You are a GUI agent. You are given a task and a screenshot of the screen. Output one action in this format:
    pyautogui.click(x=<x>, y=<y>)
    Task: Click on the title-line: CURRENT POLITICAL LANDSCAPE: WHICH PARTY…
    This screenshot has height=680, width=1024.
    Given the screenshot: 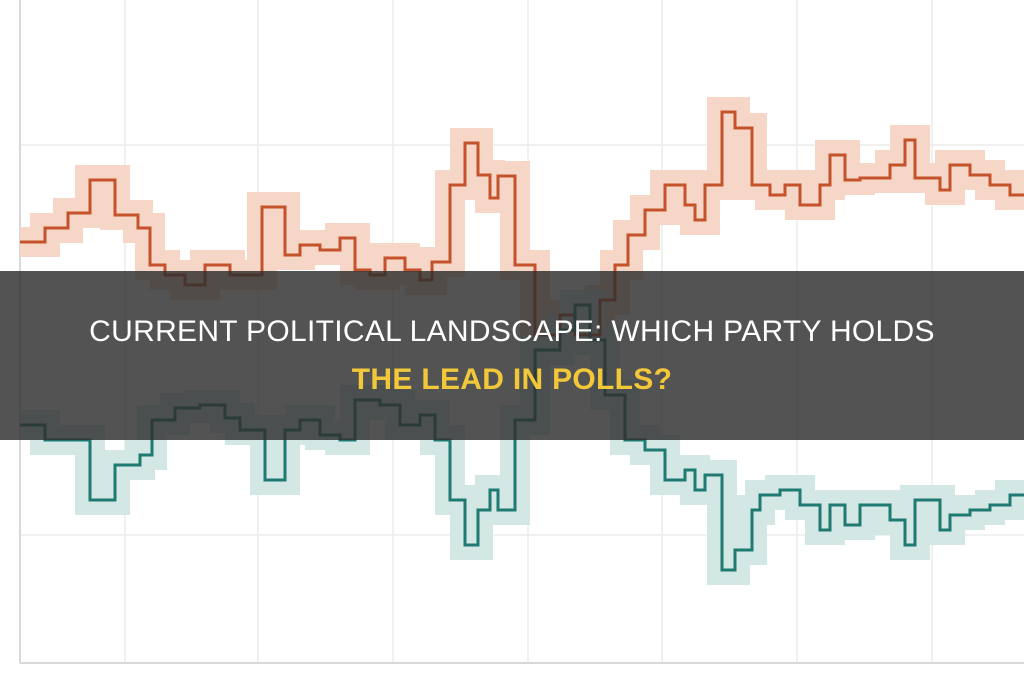 What is the action you would take?
    pyautogui.click(x=512, y=331)
    